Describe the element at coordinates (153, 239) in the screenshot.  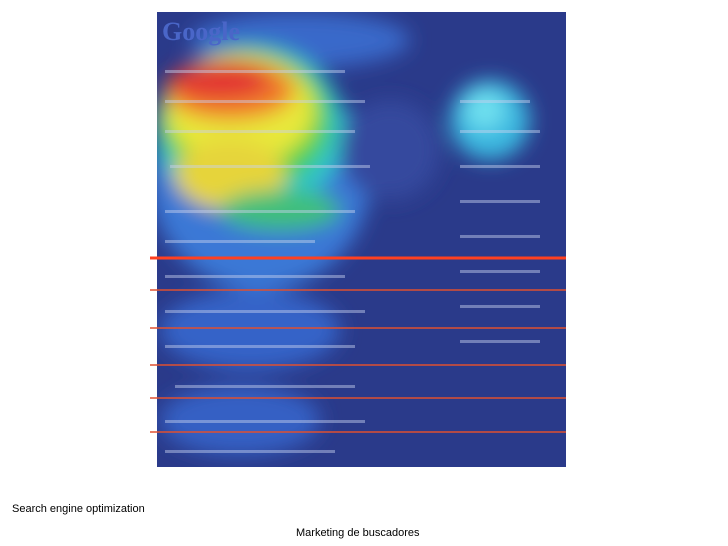
I see `left-border` at that location.